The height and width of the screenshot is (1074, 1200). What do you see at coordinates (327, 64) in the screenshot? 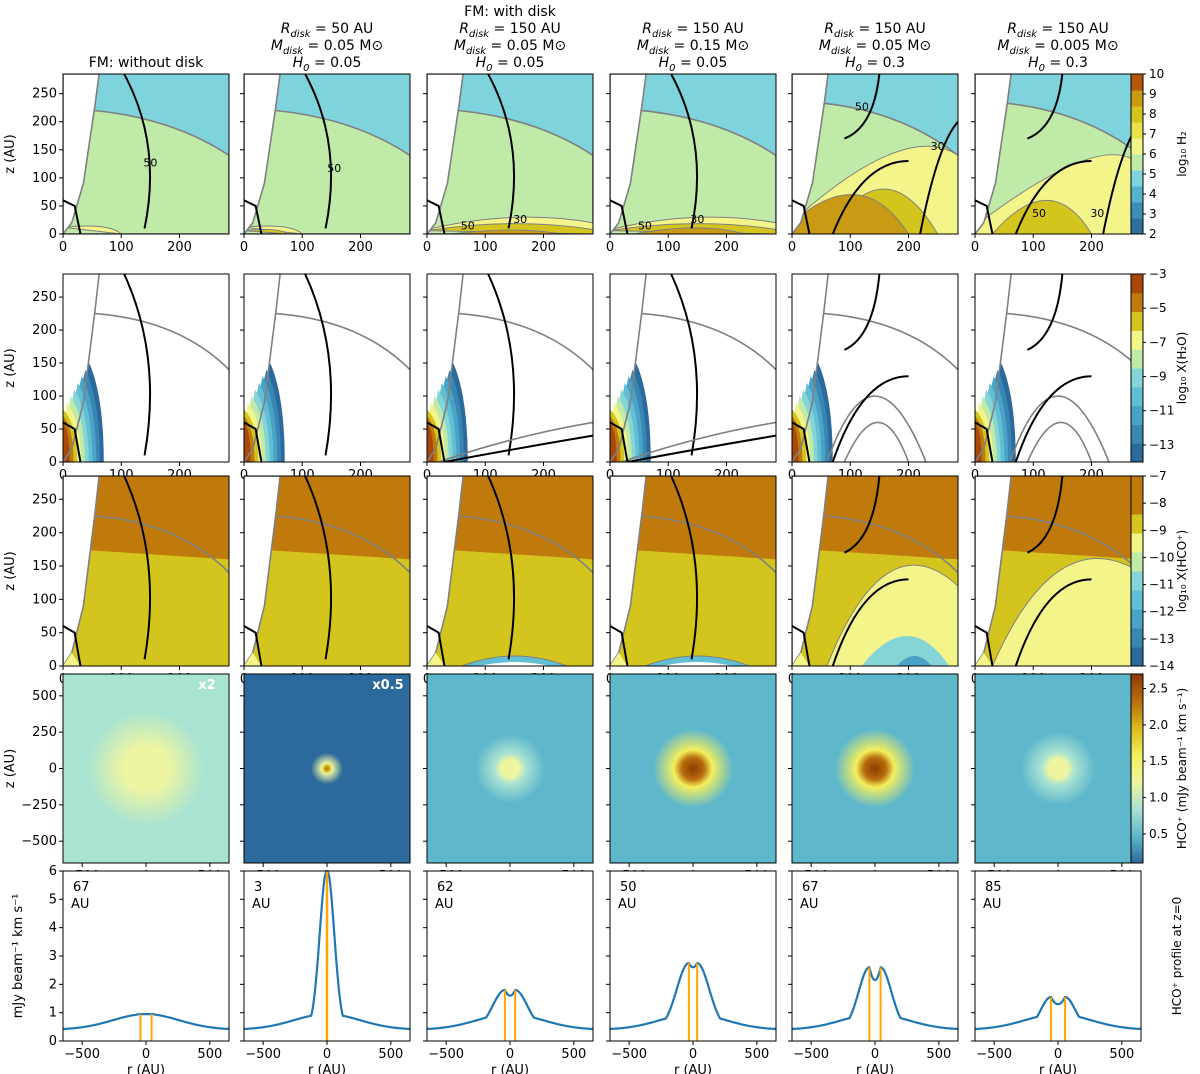
I see `column-title-line: H0 = 0.05` at bounding box center [327, 64].